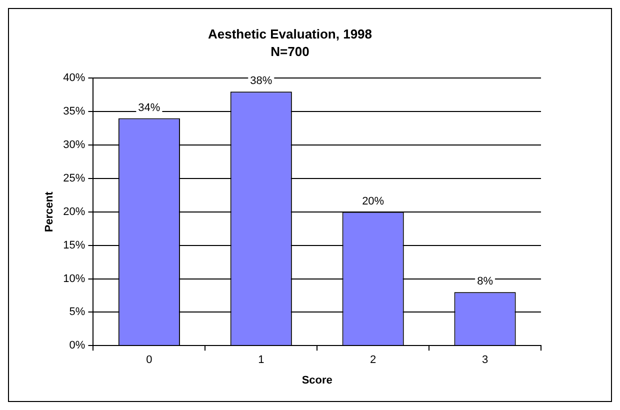 The height and width of the screenshot is (410, 620). Describe the element at coordinates (74, 178) in the screenshot. I see `y-tick-label: 25%` at that location.